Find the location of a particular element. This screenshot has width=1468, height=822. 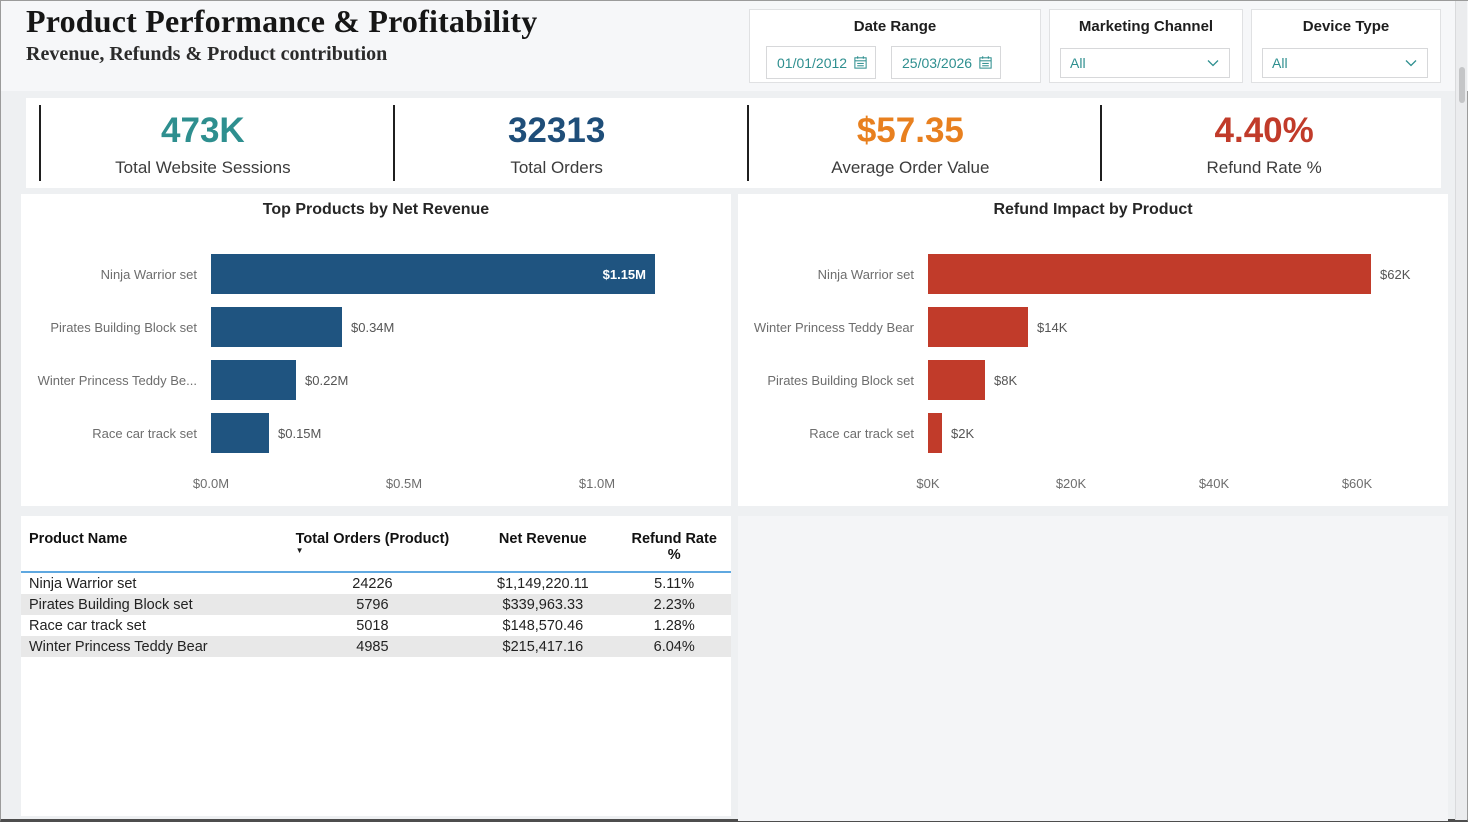

bar-value-label: $8K is located at coordinates (1006, 380).